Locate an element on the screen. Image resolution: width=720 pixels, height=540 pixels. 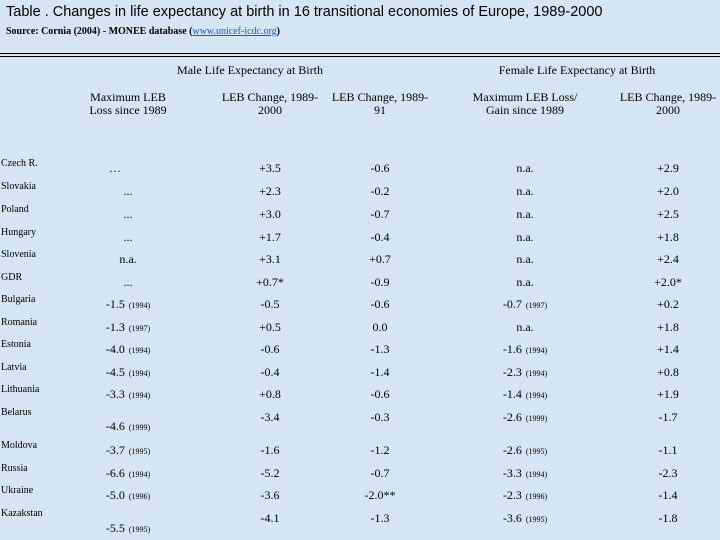
cell: -0.2 is located at coordinates (380, 191).